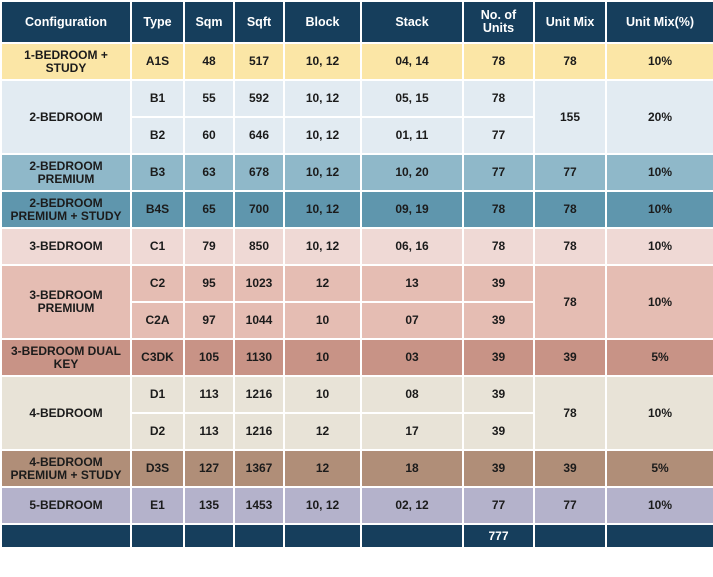  Describe the element at coordinates (209, 209) in the screenshot. I see `sqm-cell: 65` at that location.